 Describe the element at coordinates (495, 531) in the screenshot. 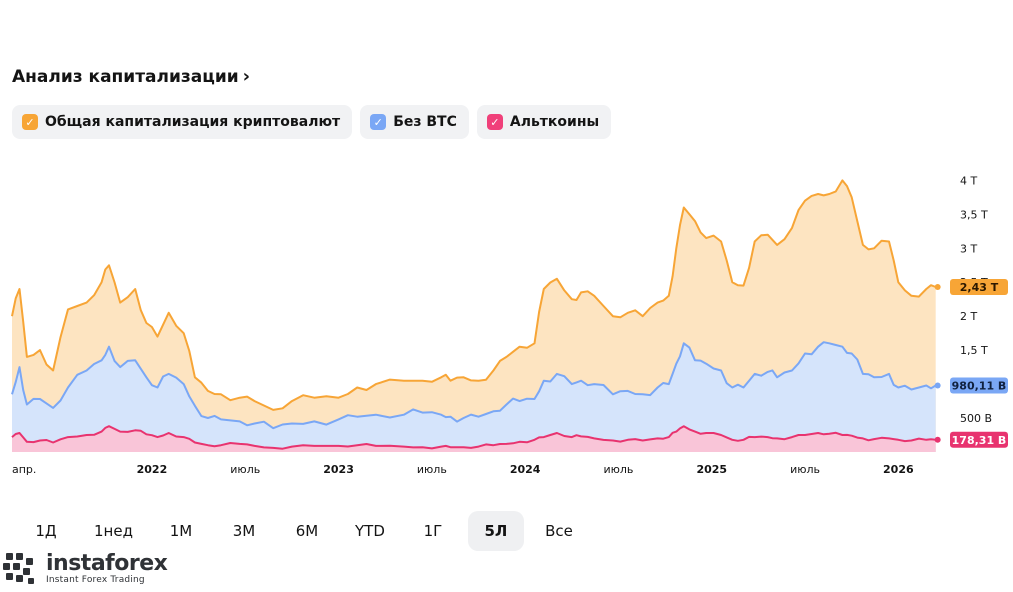

I see `period-5y-button: 5Л` at that location.